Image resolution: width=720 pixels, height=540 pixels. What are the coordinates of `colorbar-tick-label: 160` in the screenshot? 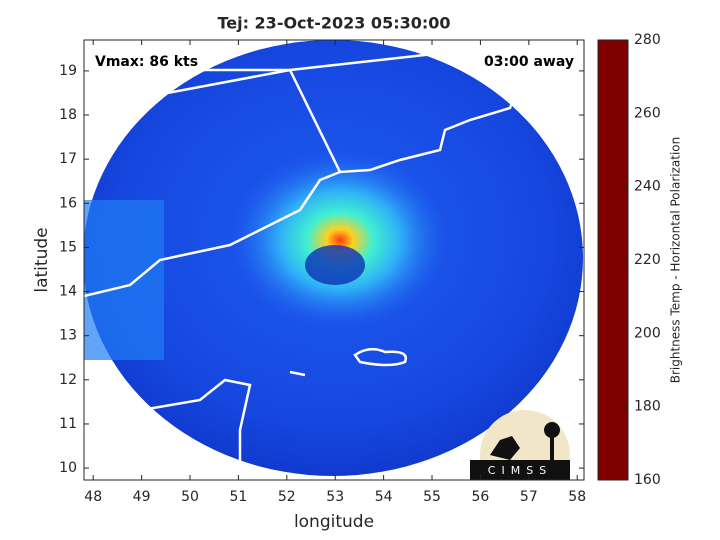 It's located at (647, 480).